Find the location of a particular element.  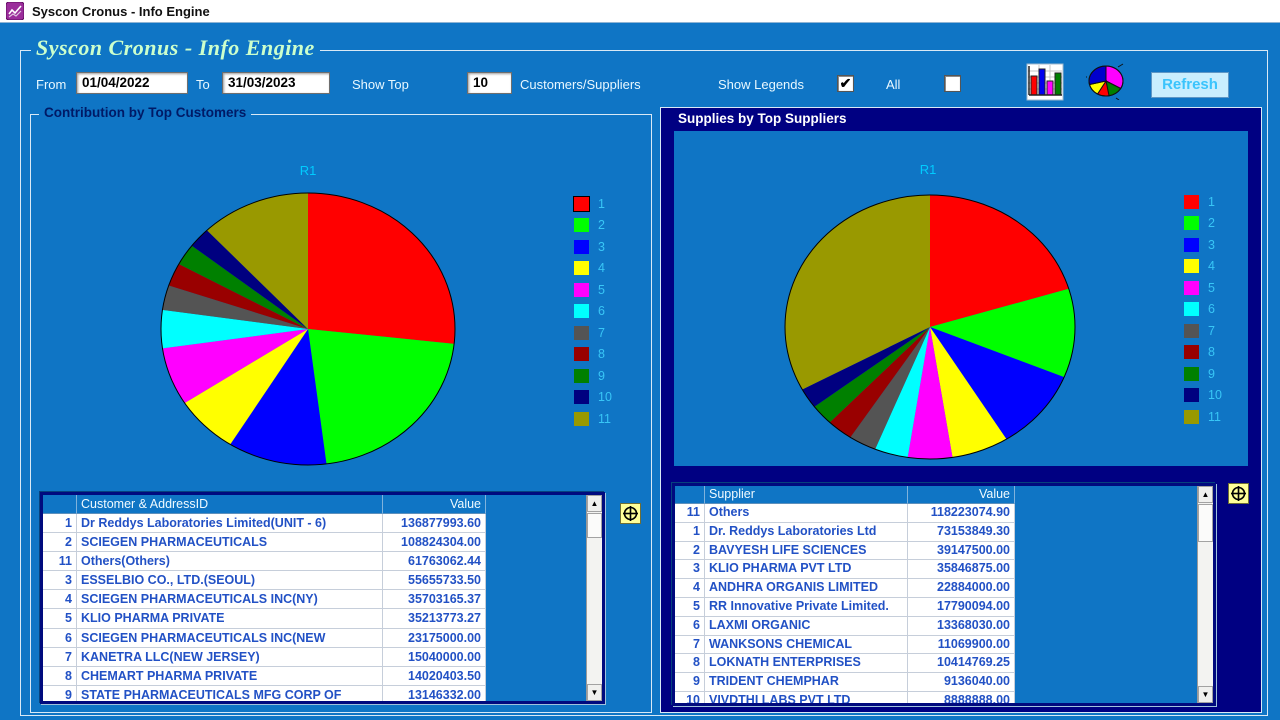

table-cell: ANDHRA ORGANIS LIMITED is located at coordinates (806, 588).